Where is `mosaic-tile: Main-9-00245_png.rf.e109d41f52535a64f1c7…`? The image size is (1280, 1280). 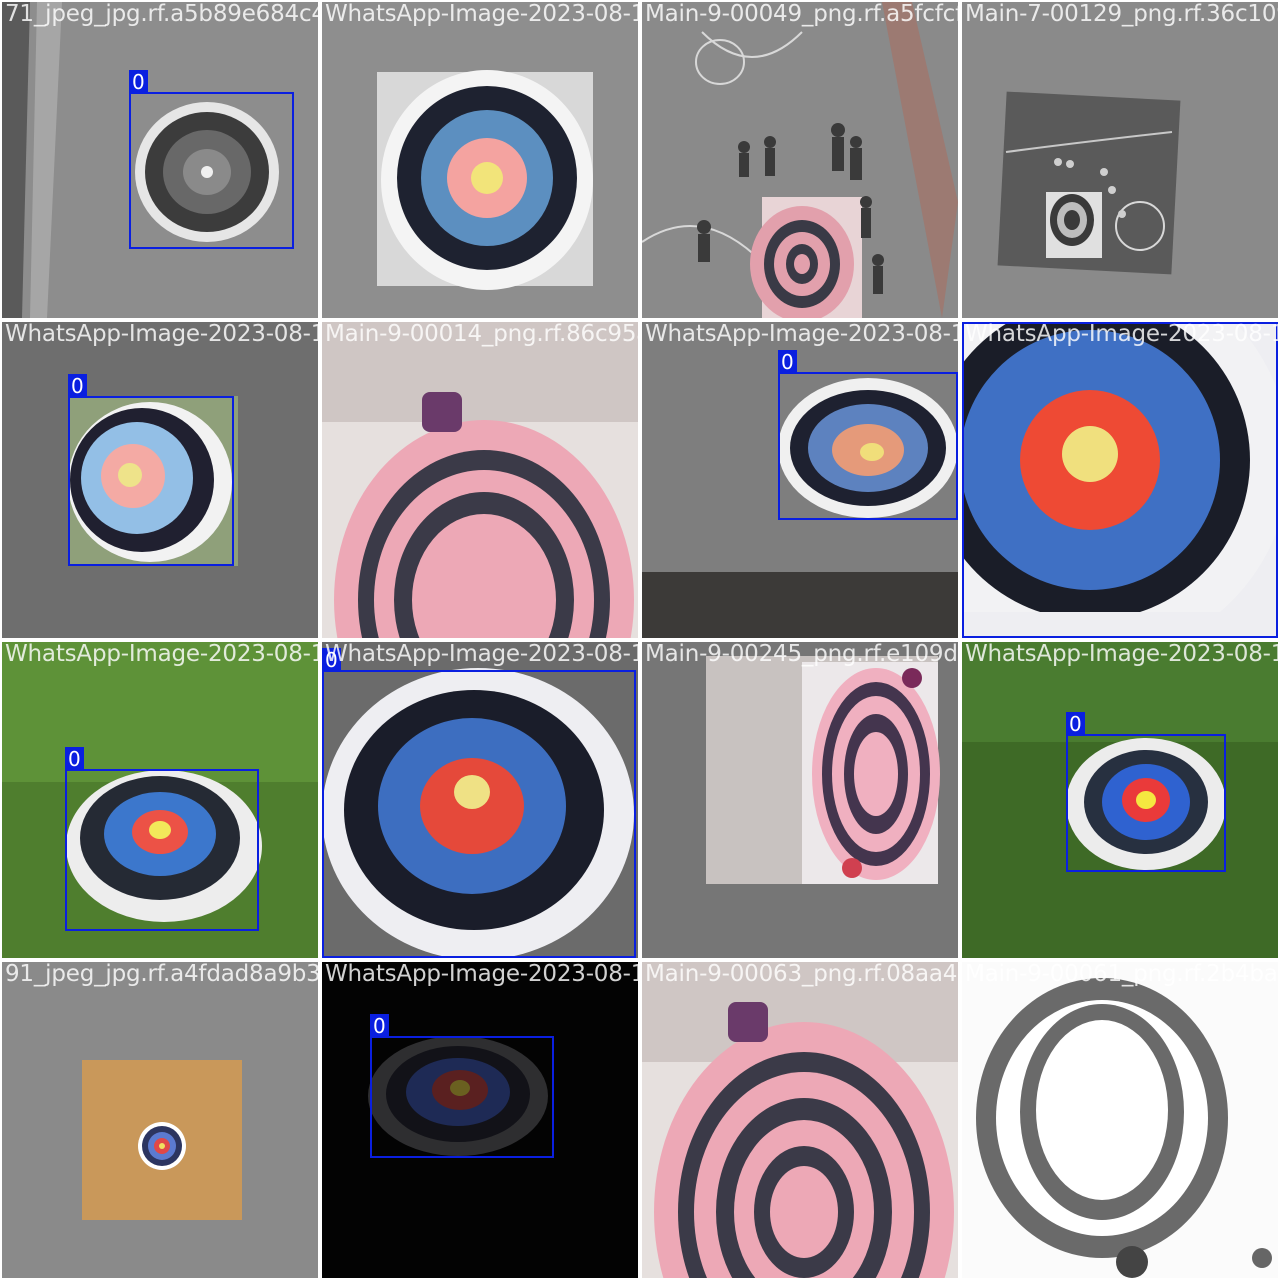 mosaic-tile: Main-9-00245_png.rf.e109d41f52535a64f1c7… is located at coordinates (800, 800).